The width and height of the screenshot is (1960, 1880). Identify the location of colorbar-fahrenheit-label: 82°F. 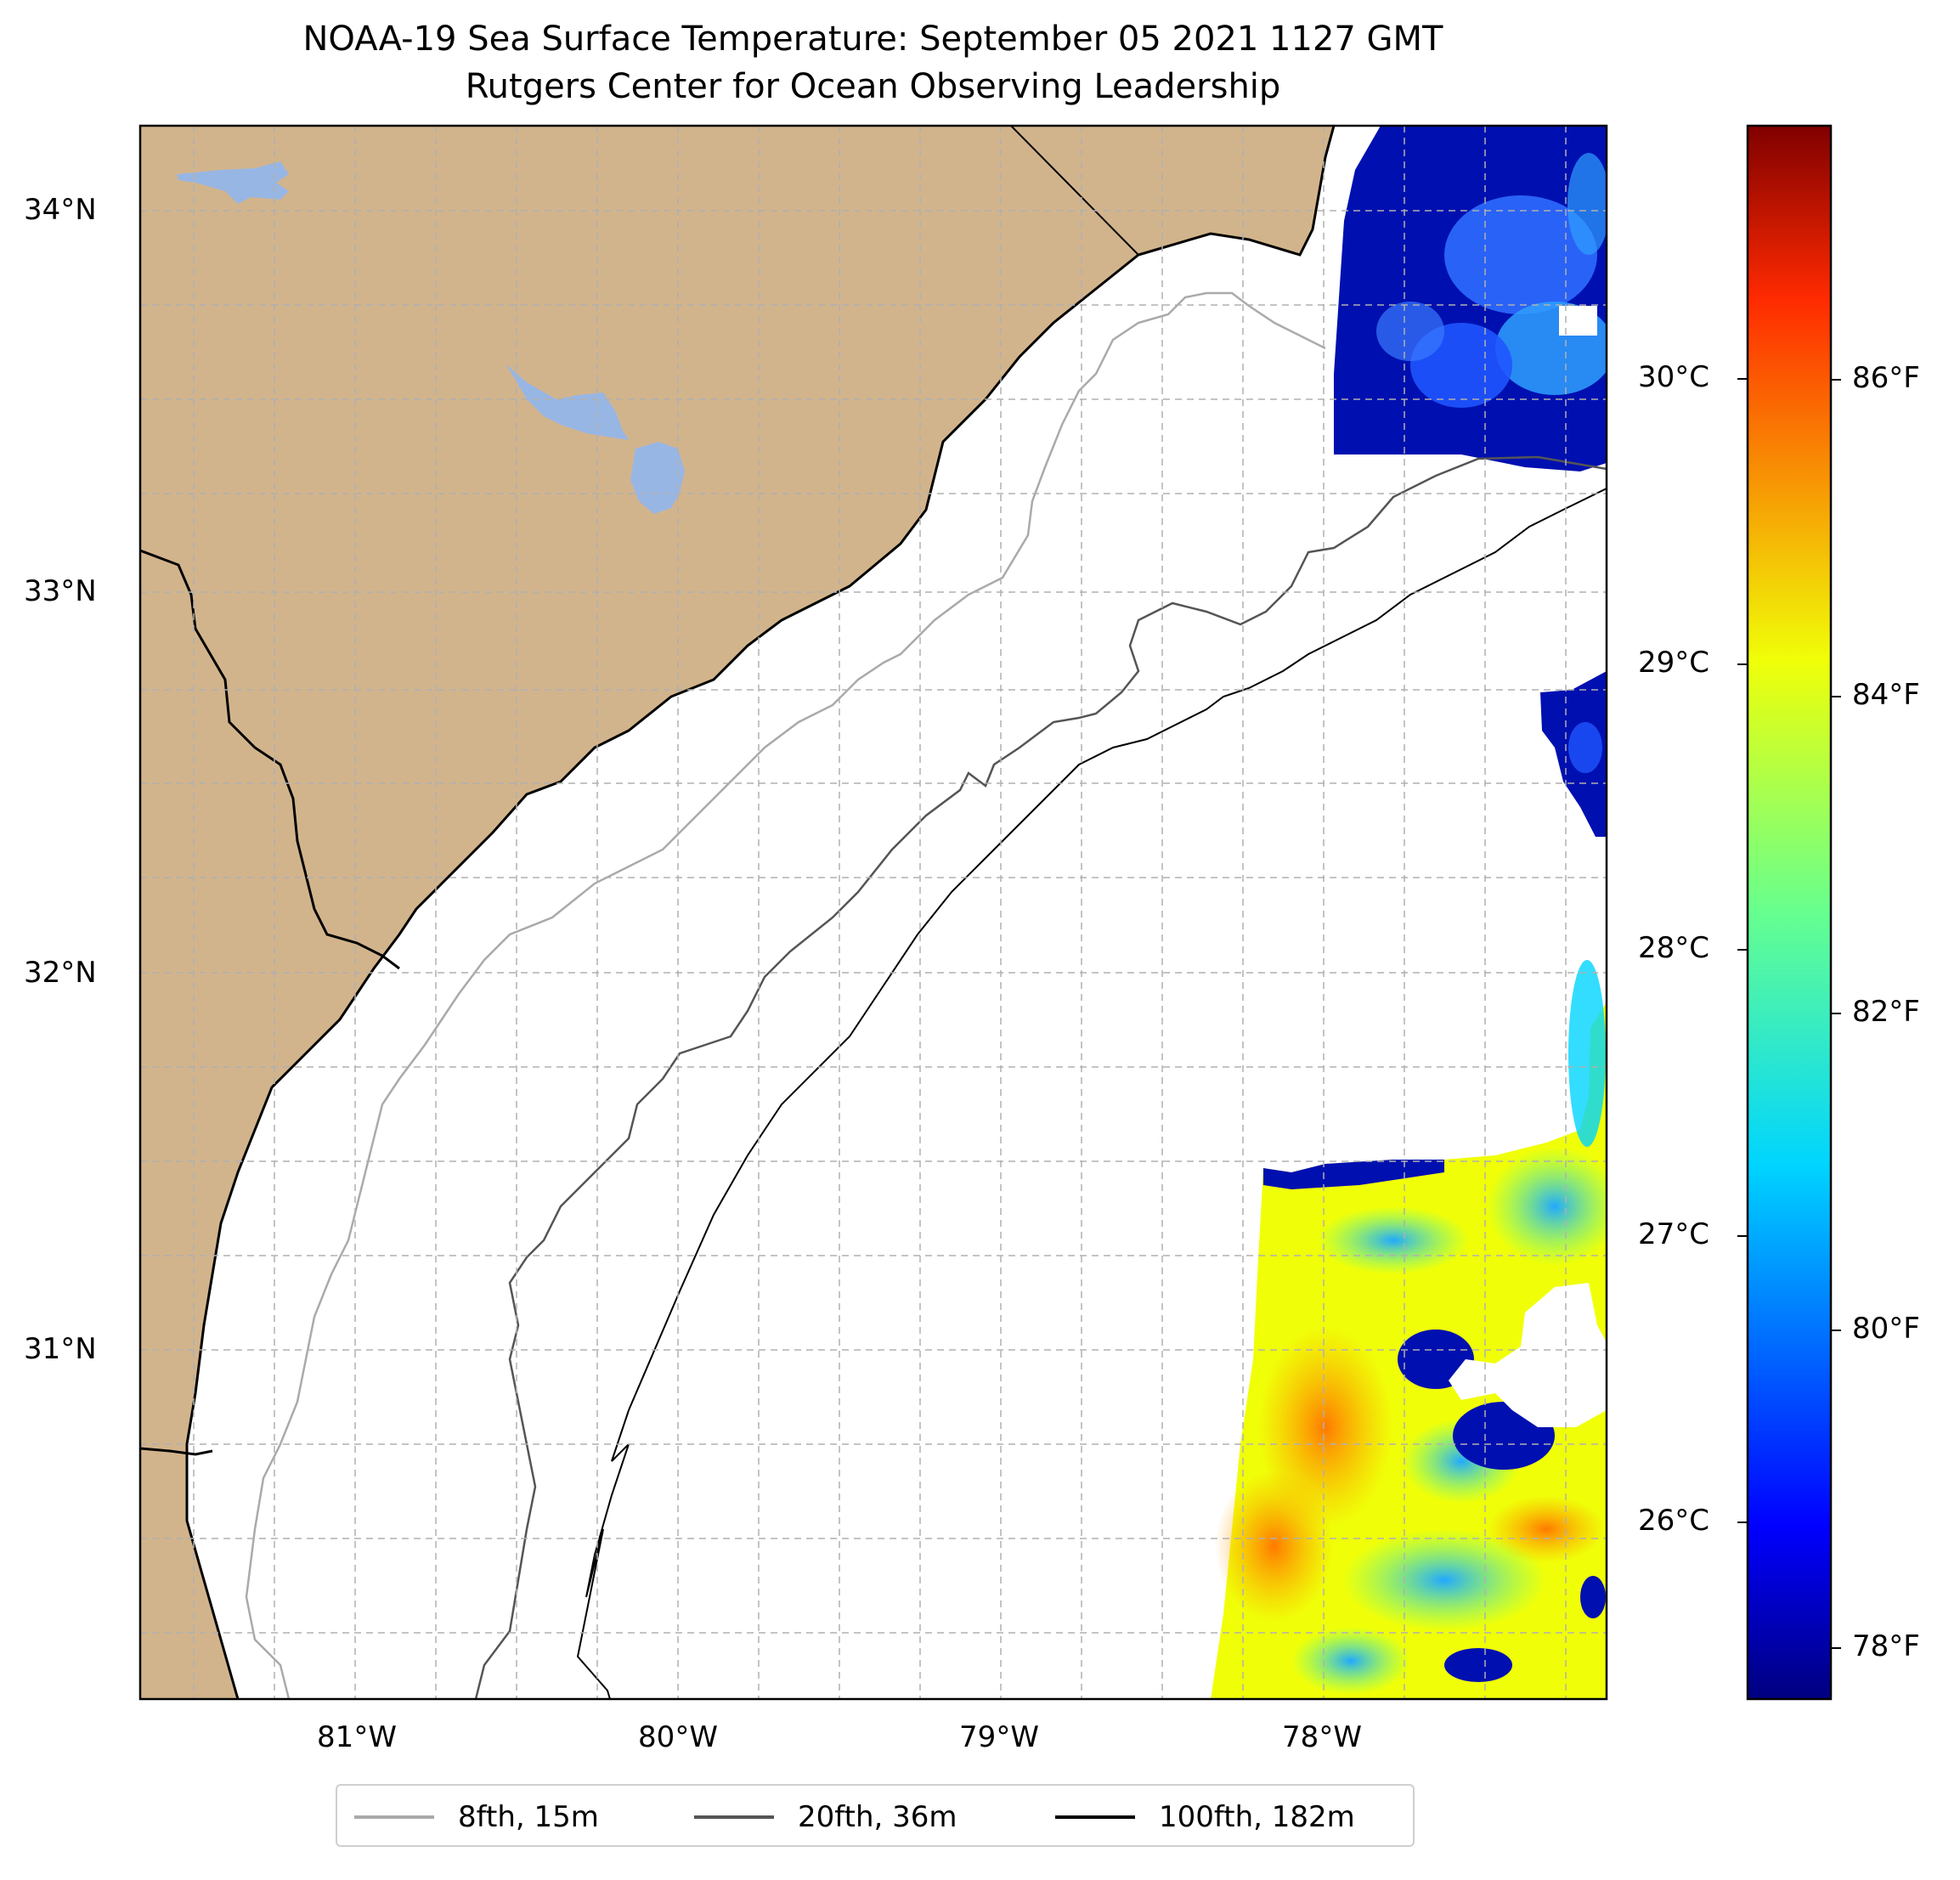
(1886, 1012).